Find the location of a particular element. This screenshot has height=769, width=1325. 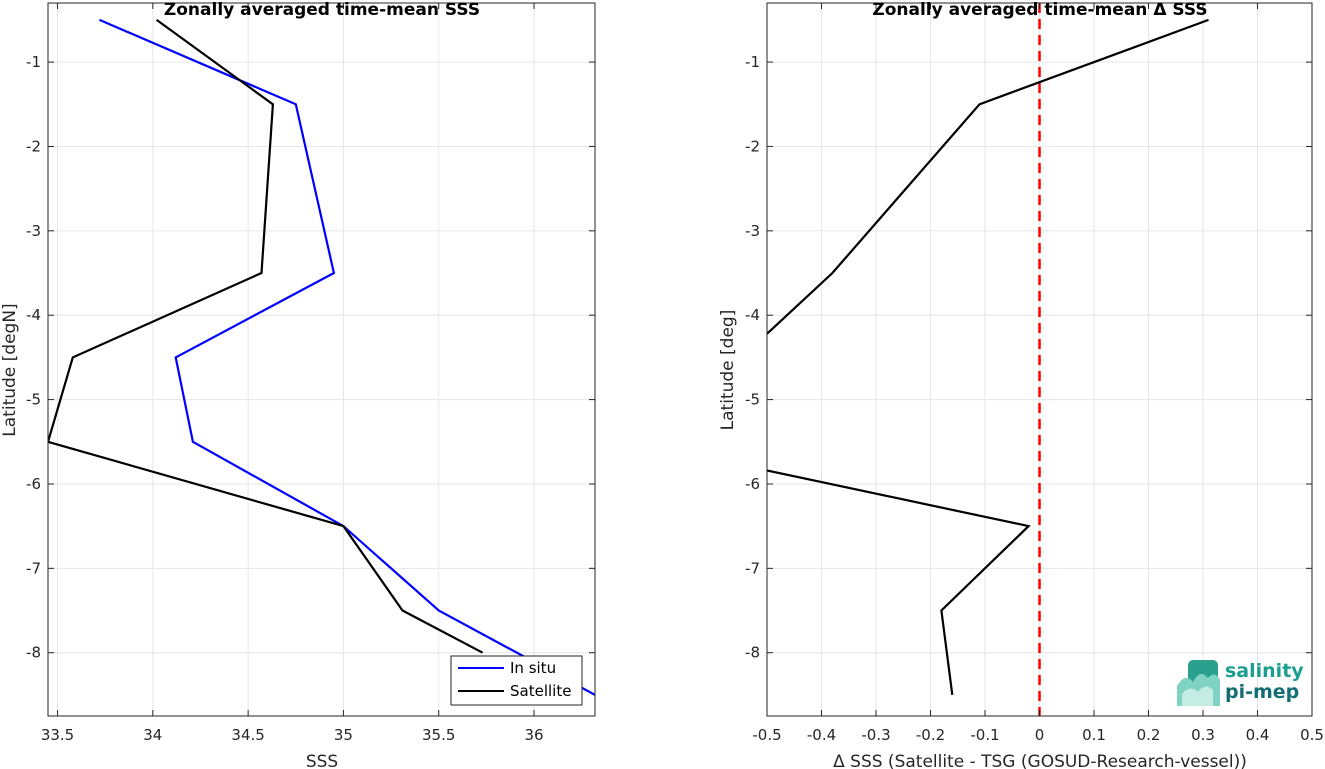

sss-y-axis-label: Latitude [degN] is located at coordinates (10, 369).